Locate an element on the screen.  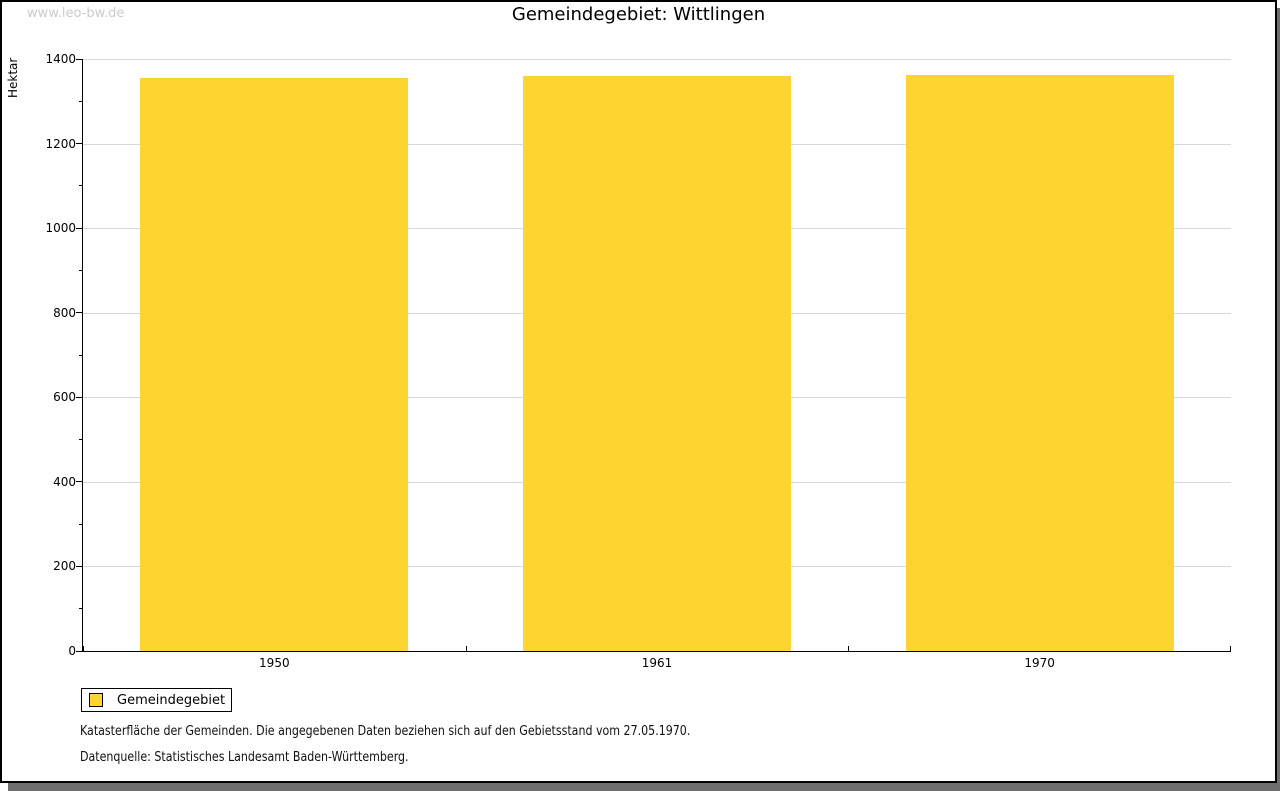
x-category-label-1970: 1970 is located at coordinates (1039, 663).